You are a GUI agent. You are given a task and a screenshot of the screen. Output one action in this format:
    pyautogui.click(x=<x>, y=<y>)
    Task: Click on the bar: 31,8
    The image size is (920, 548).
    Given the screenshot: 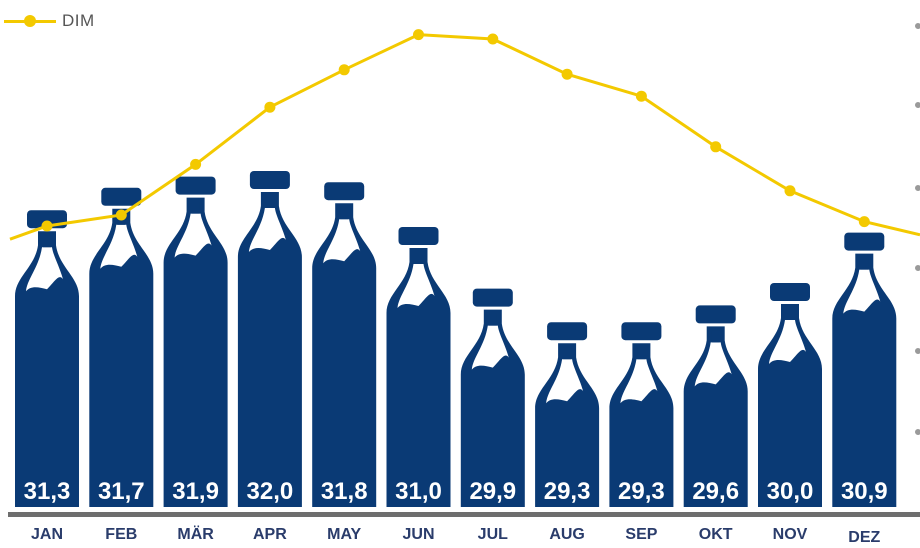 What is the action you would take?
    pyautogui.click(x=344, y=344)
    